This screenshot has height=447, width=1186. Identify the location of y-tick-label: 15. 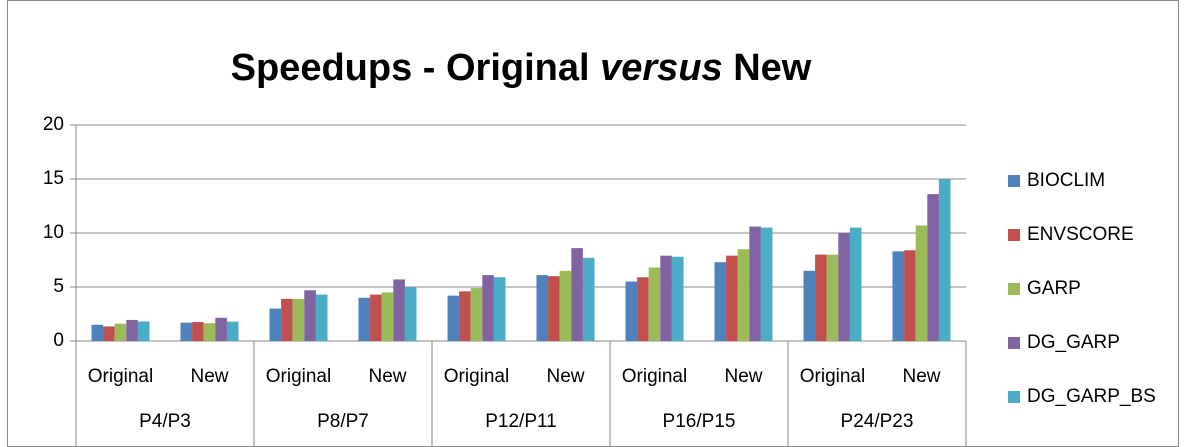
(53, 178).